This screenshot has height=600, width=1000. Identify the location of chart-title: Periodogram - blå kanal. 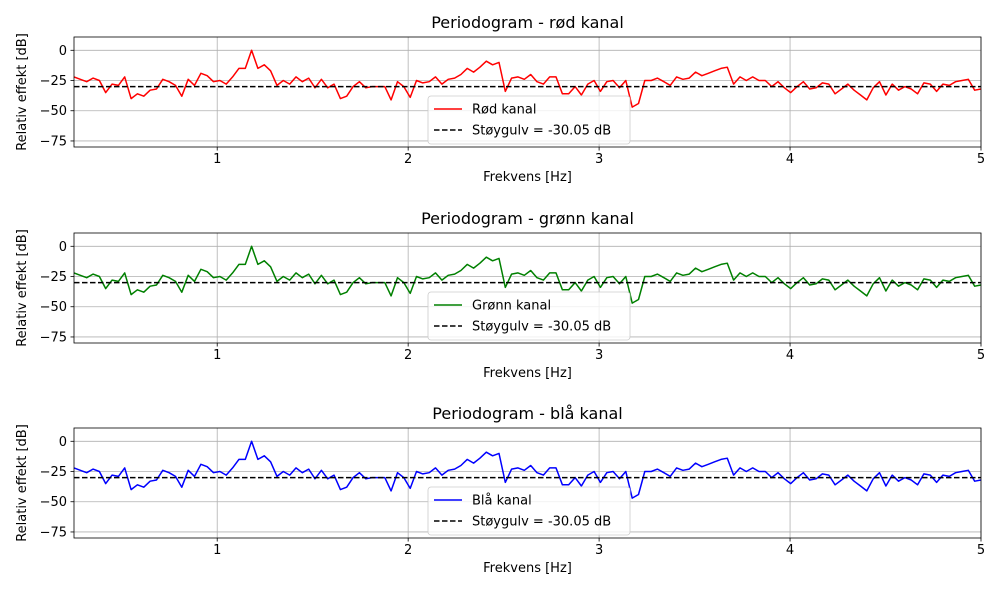
(527, 413).